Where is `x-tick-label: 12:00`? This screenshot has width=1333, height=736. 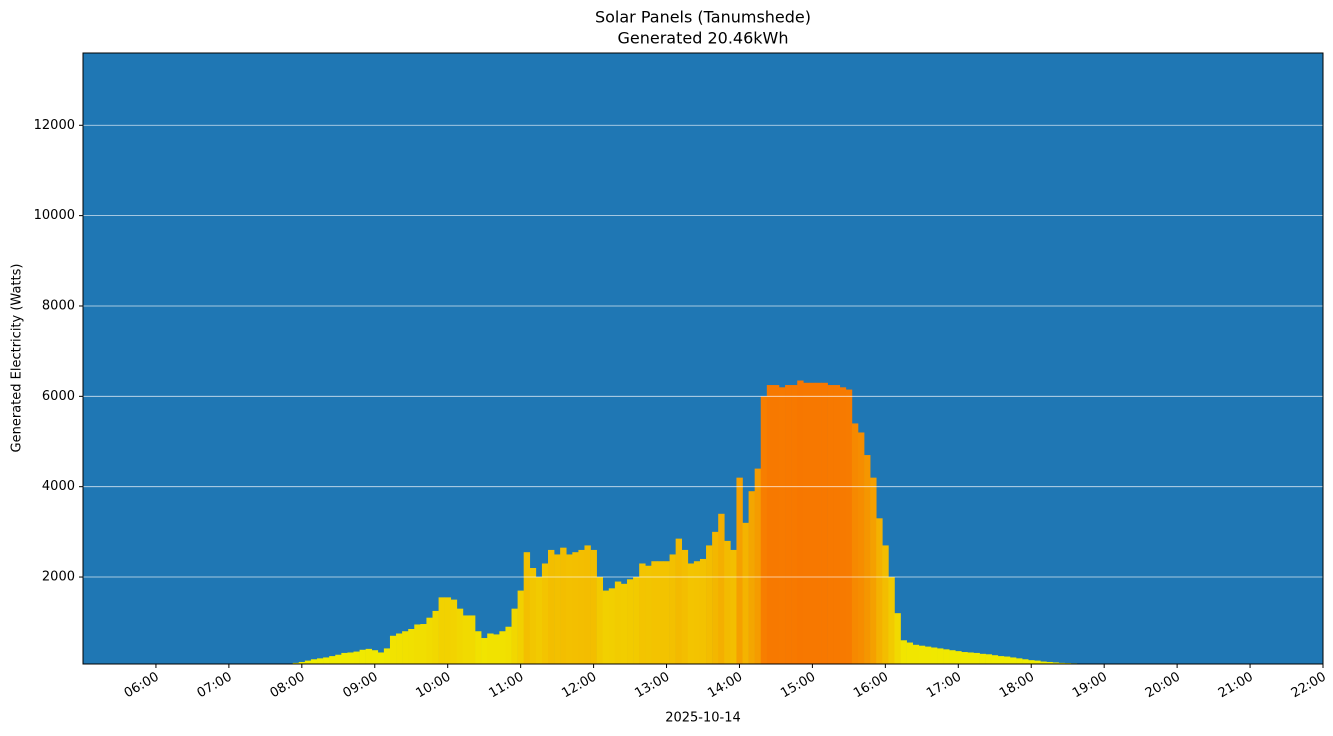
x-tick-label: 12:00 is located at coordinates (579, 686).